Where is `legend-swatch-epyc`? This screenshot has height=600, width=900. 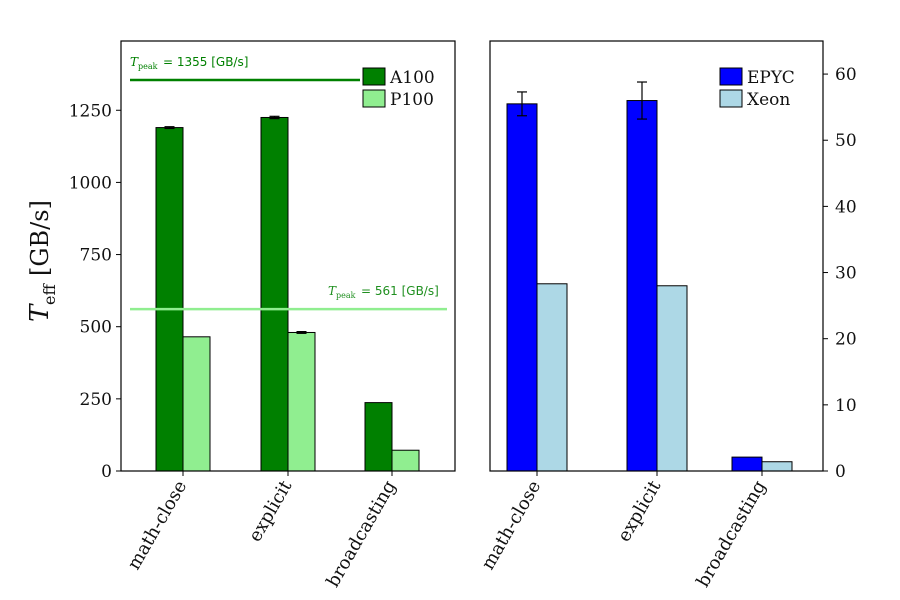
legend-swatch-epyc is located at coordinates (731, 76).